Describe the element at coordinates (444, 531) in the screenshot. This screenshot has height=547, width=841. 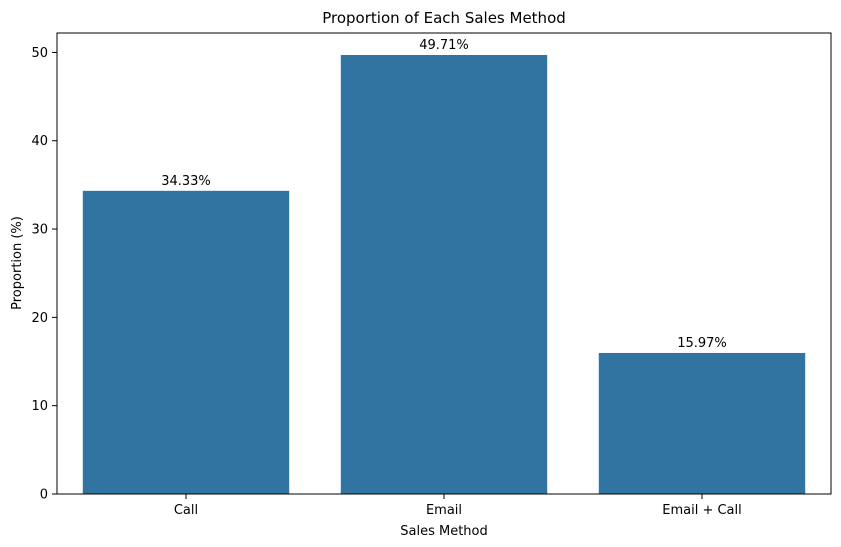
I see `x-axis-title: Sales Method` at that location.